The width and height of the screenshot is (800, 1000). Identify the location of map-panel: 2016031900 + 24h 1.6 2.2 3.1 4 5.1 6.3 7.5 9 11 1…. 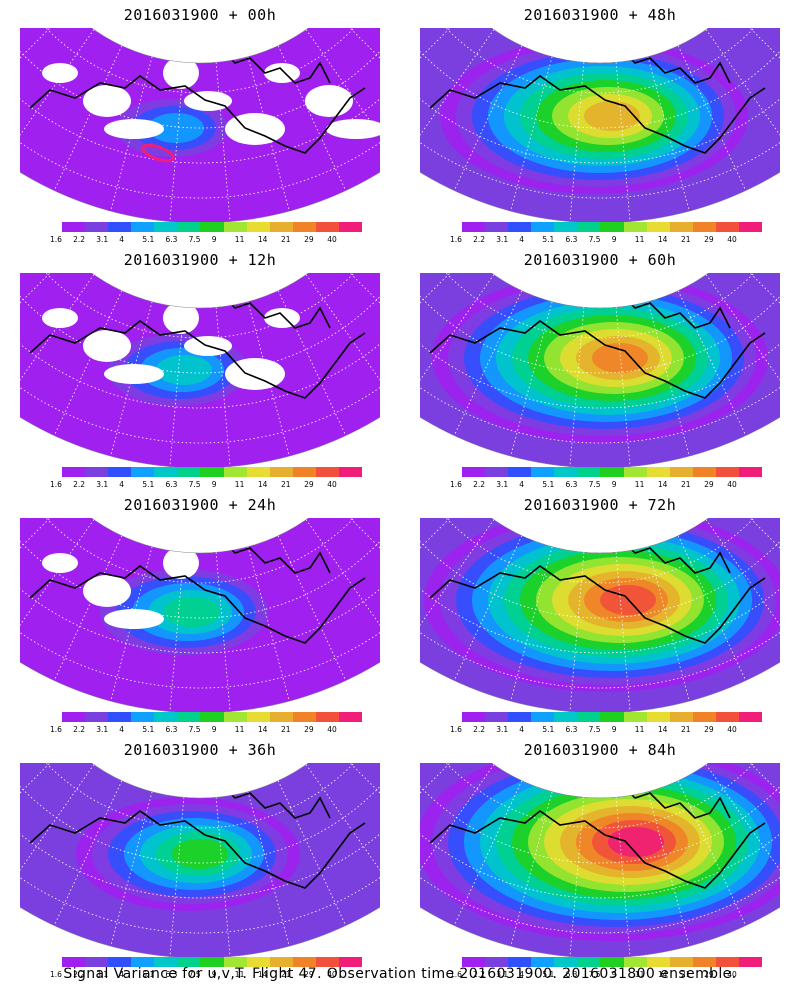
(200, 612).